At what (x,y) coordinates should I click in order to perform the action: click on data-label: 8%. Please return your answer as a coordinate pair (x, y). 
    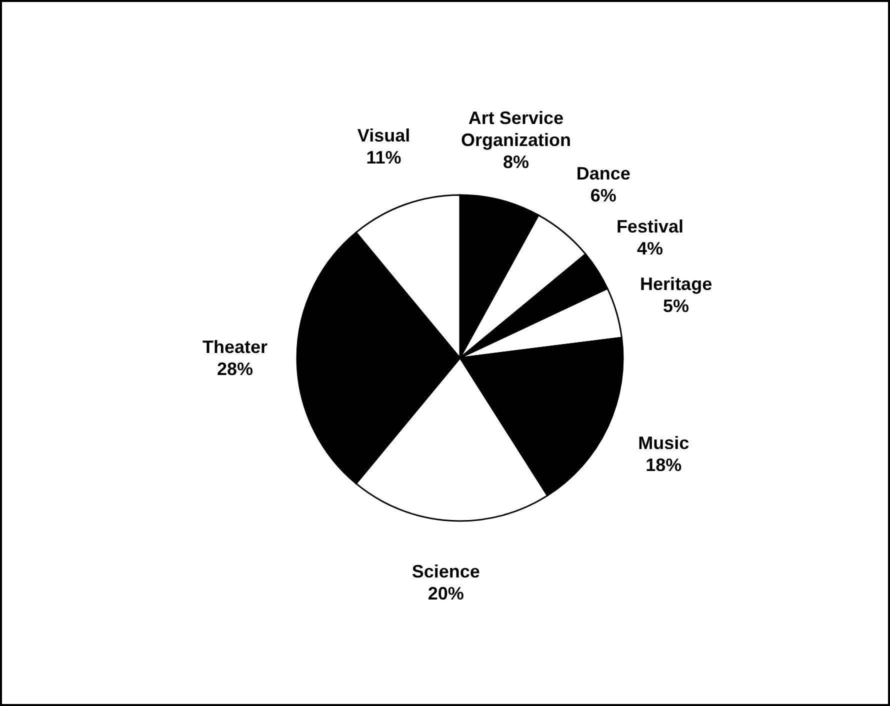
    Looking at the image, I should click on (515, 162).